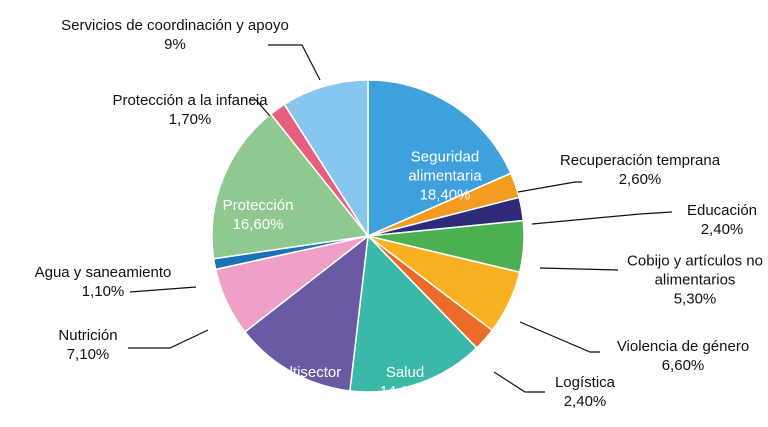 This screenshot has width=768, height=427. I want to click on slice-label: Logística 2,40%, so click(585, 392).